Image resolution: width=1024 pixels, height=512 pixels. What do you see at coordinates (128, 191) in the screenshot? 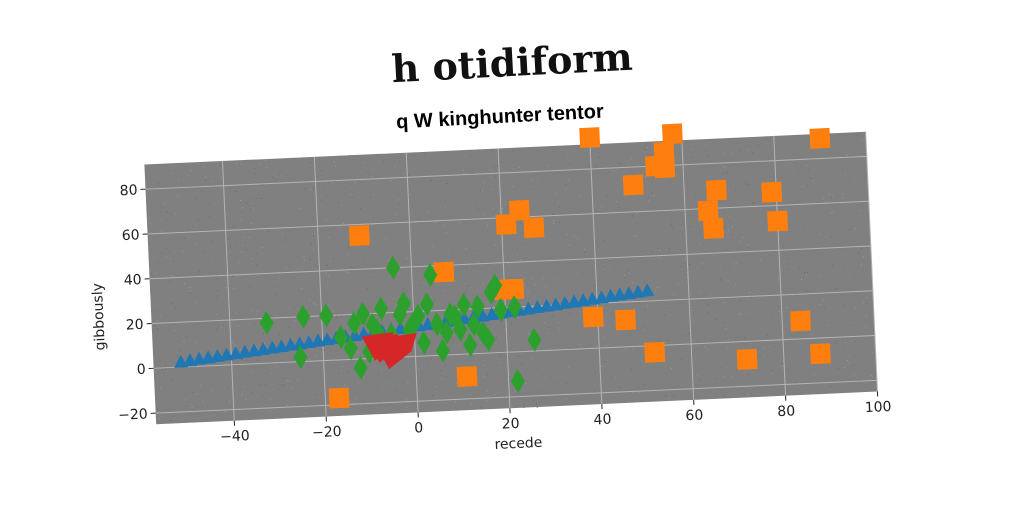
I see `y-tick-label: 80` at bounding box center [128, 191].